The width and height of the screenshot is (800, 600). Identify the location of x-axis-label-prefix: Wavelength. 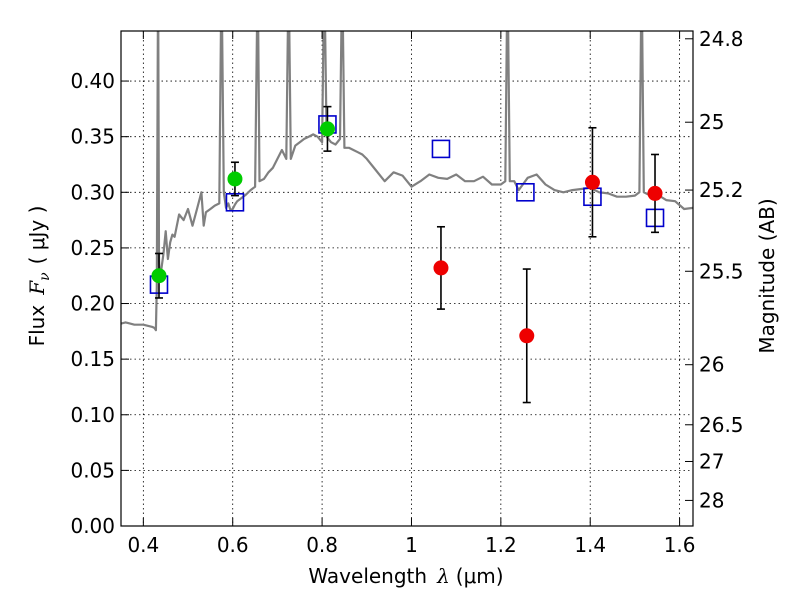
(367, 576).